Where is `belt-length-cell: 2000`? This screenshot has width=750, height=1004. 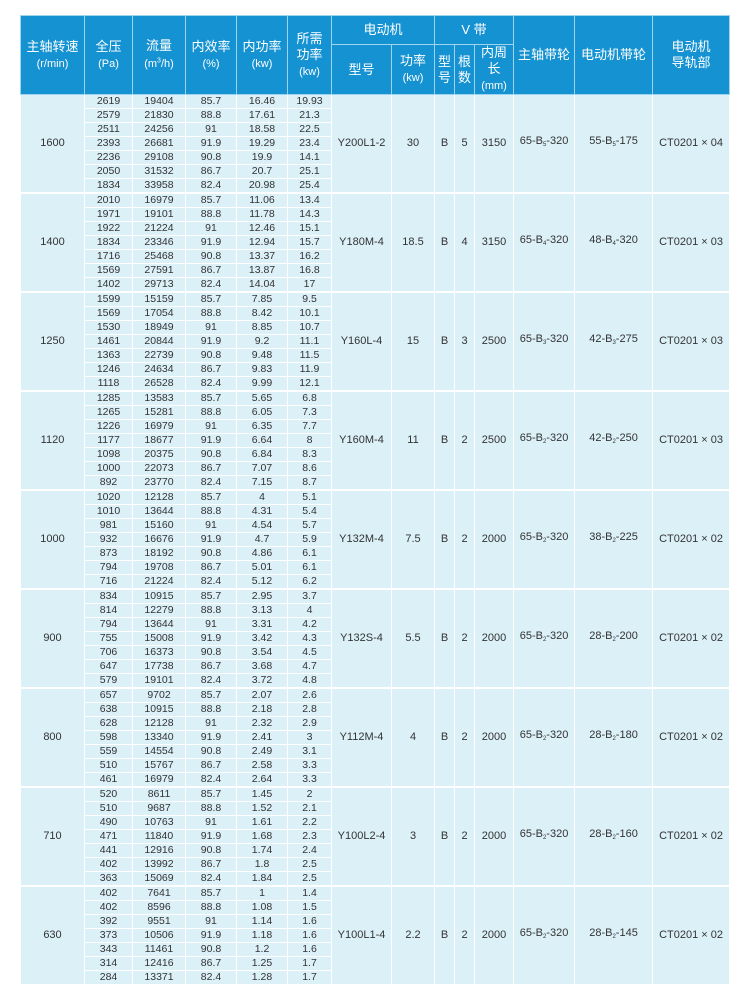
belt-length-cell: 2000 is located at coordinates (494, 837).